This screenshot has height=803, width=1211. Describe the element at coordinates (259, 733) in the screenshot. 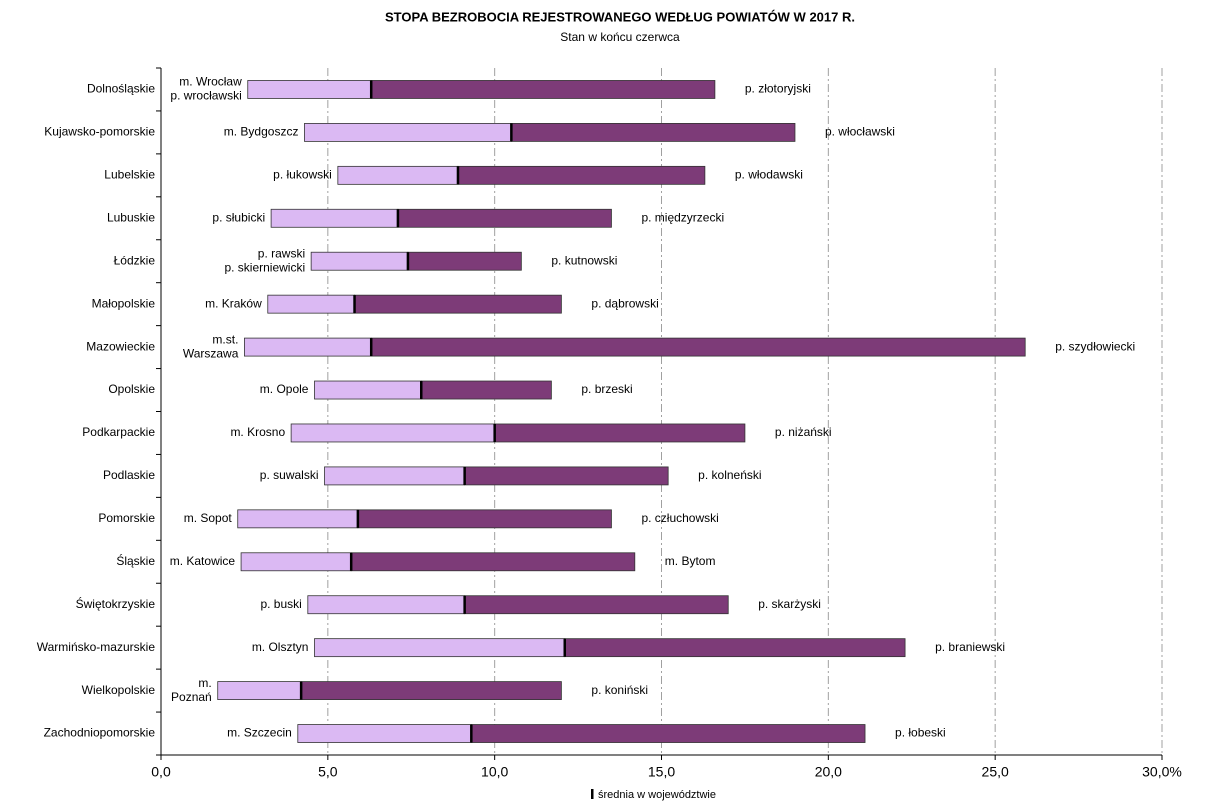

I see `min-label: m. Szczecin` at that location.